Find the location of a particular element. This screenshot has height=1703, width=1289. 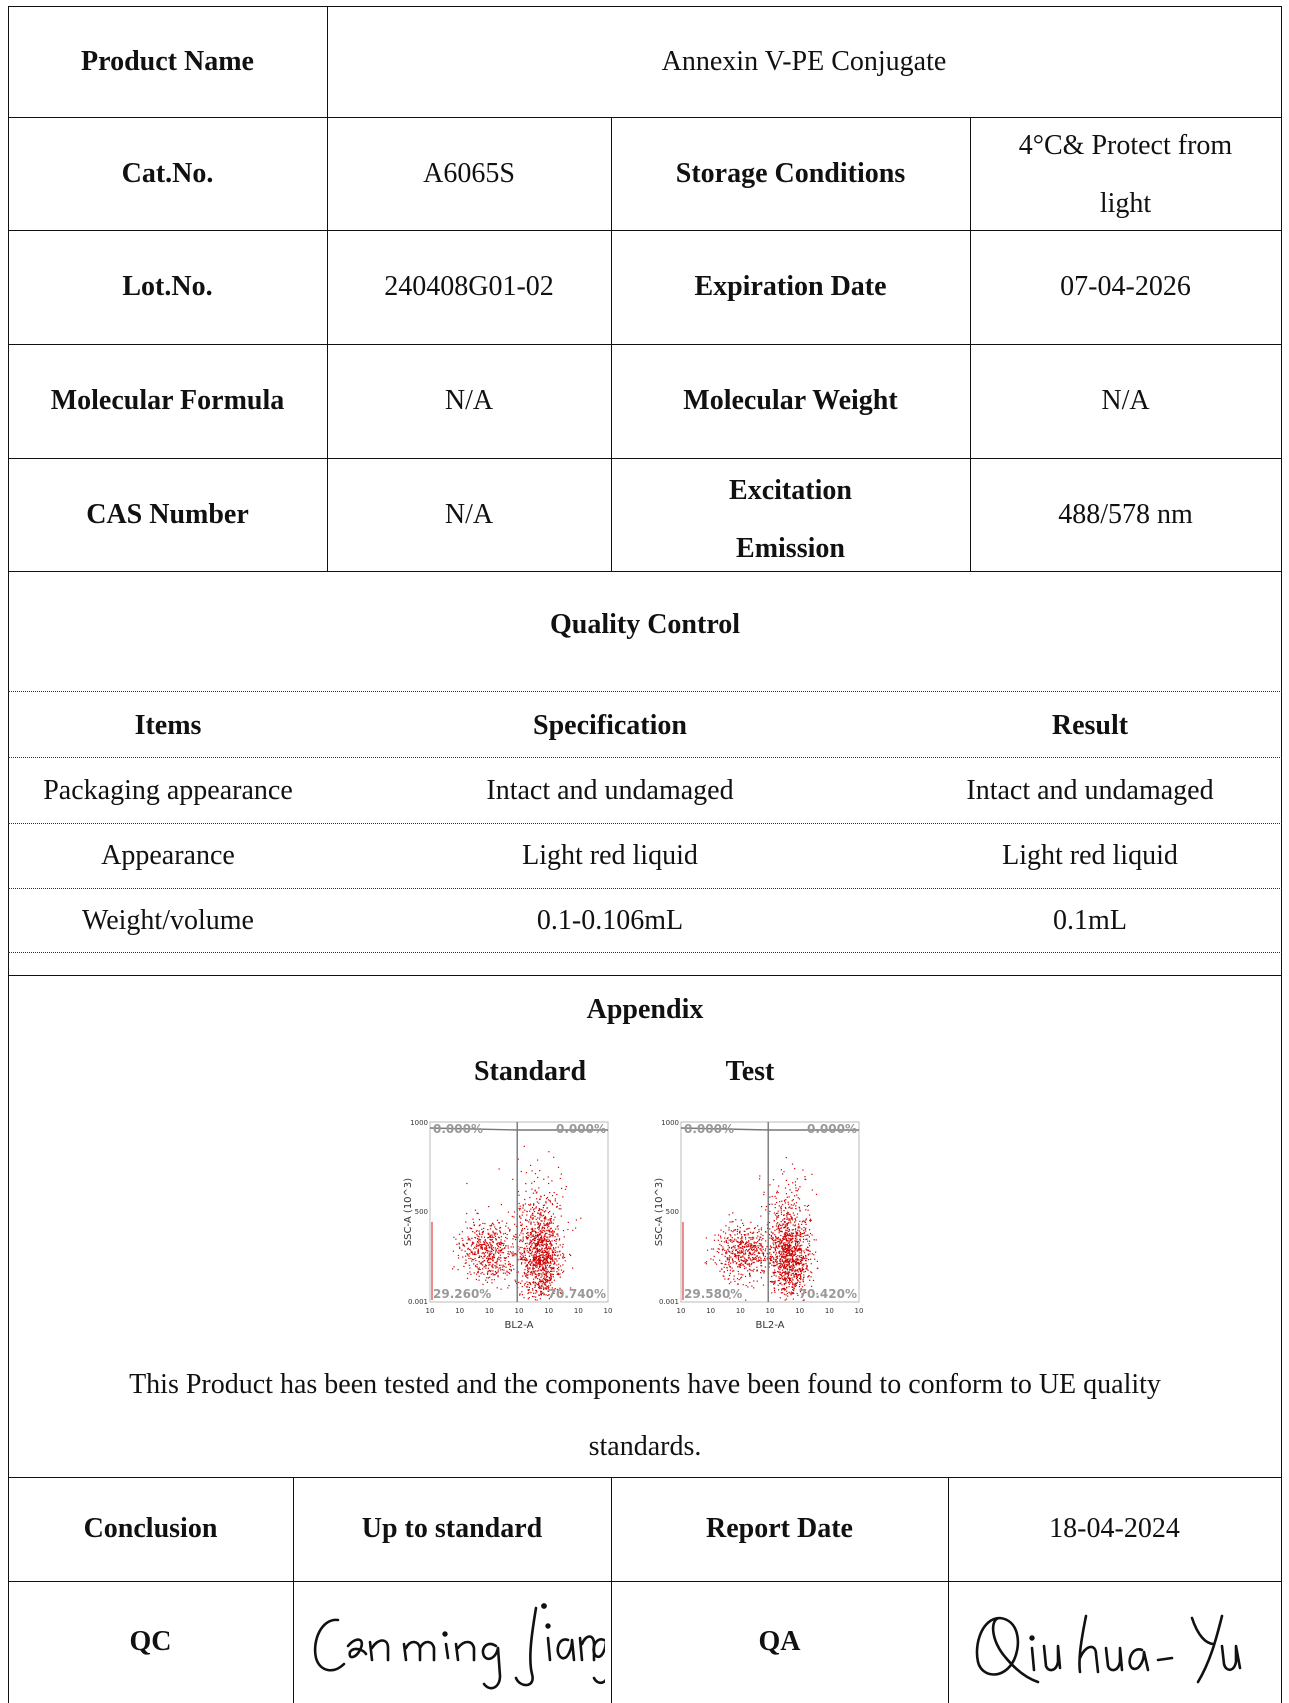

molecular-formula-value: N/A is located at coordinates (469, 401).